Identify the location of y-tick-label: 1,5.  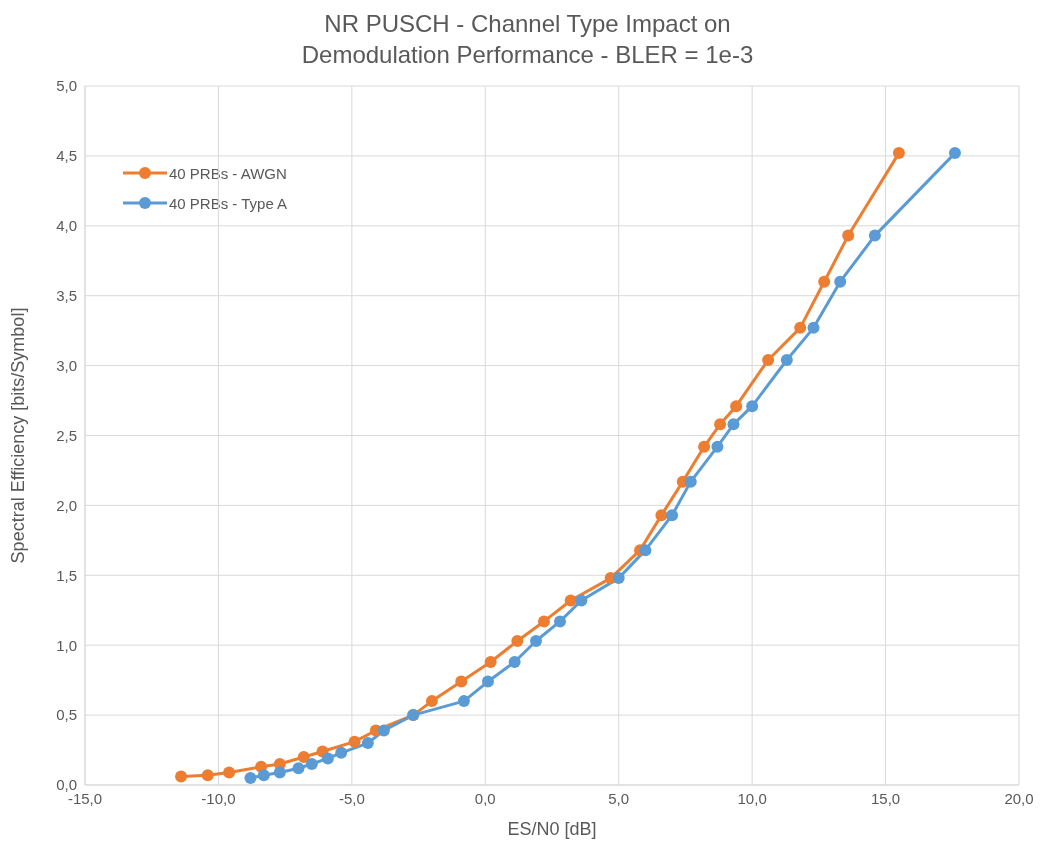
(66, 575).